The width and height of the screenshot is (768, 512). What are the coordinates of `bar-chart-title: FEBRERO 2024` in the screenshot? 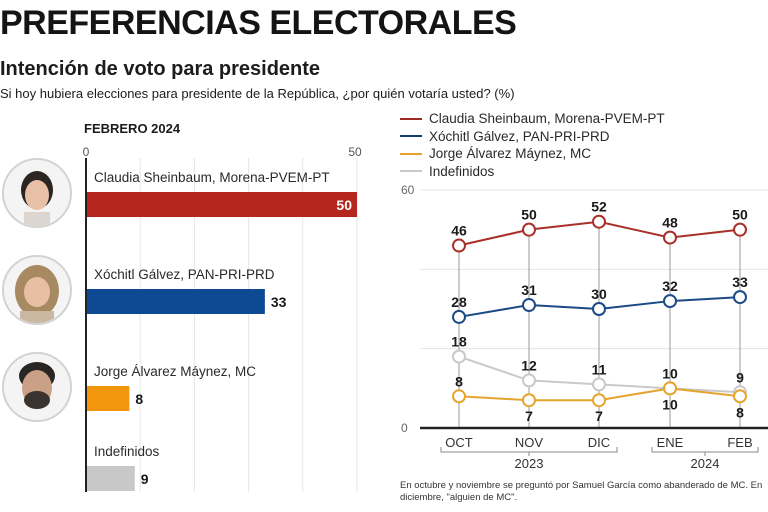 It's located at (132, 128).